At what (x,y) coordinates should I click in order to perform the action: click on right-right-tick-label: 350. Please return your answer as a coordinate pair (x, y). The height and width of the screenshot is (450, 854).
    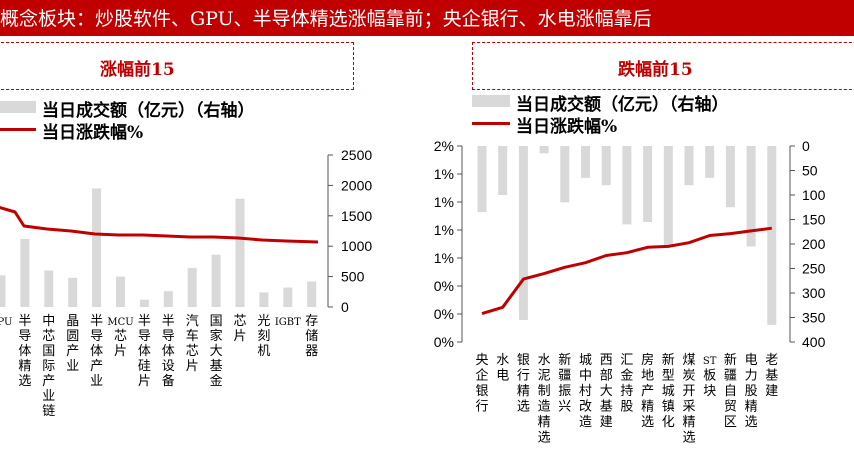
    Looking at the image, I should click on (814, 318).